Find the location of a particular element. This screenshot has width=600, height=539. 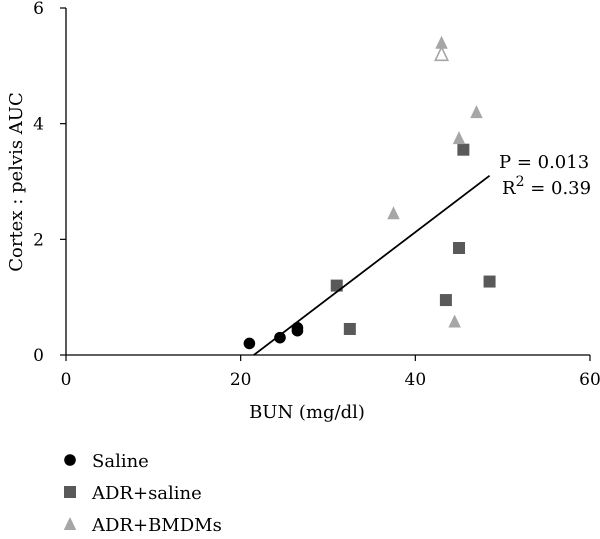

r-squared-superscript: 2 is located at coordinates (520, 182).